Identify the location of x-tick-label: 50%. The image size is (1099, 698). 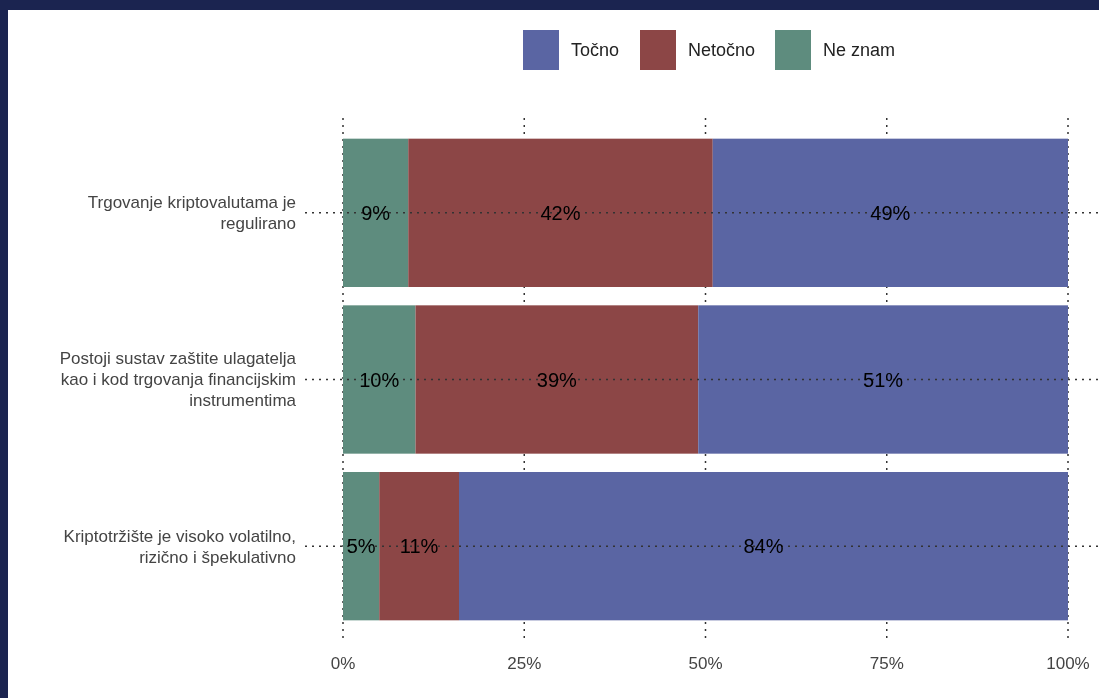
(705, 663).